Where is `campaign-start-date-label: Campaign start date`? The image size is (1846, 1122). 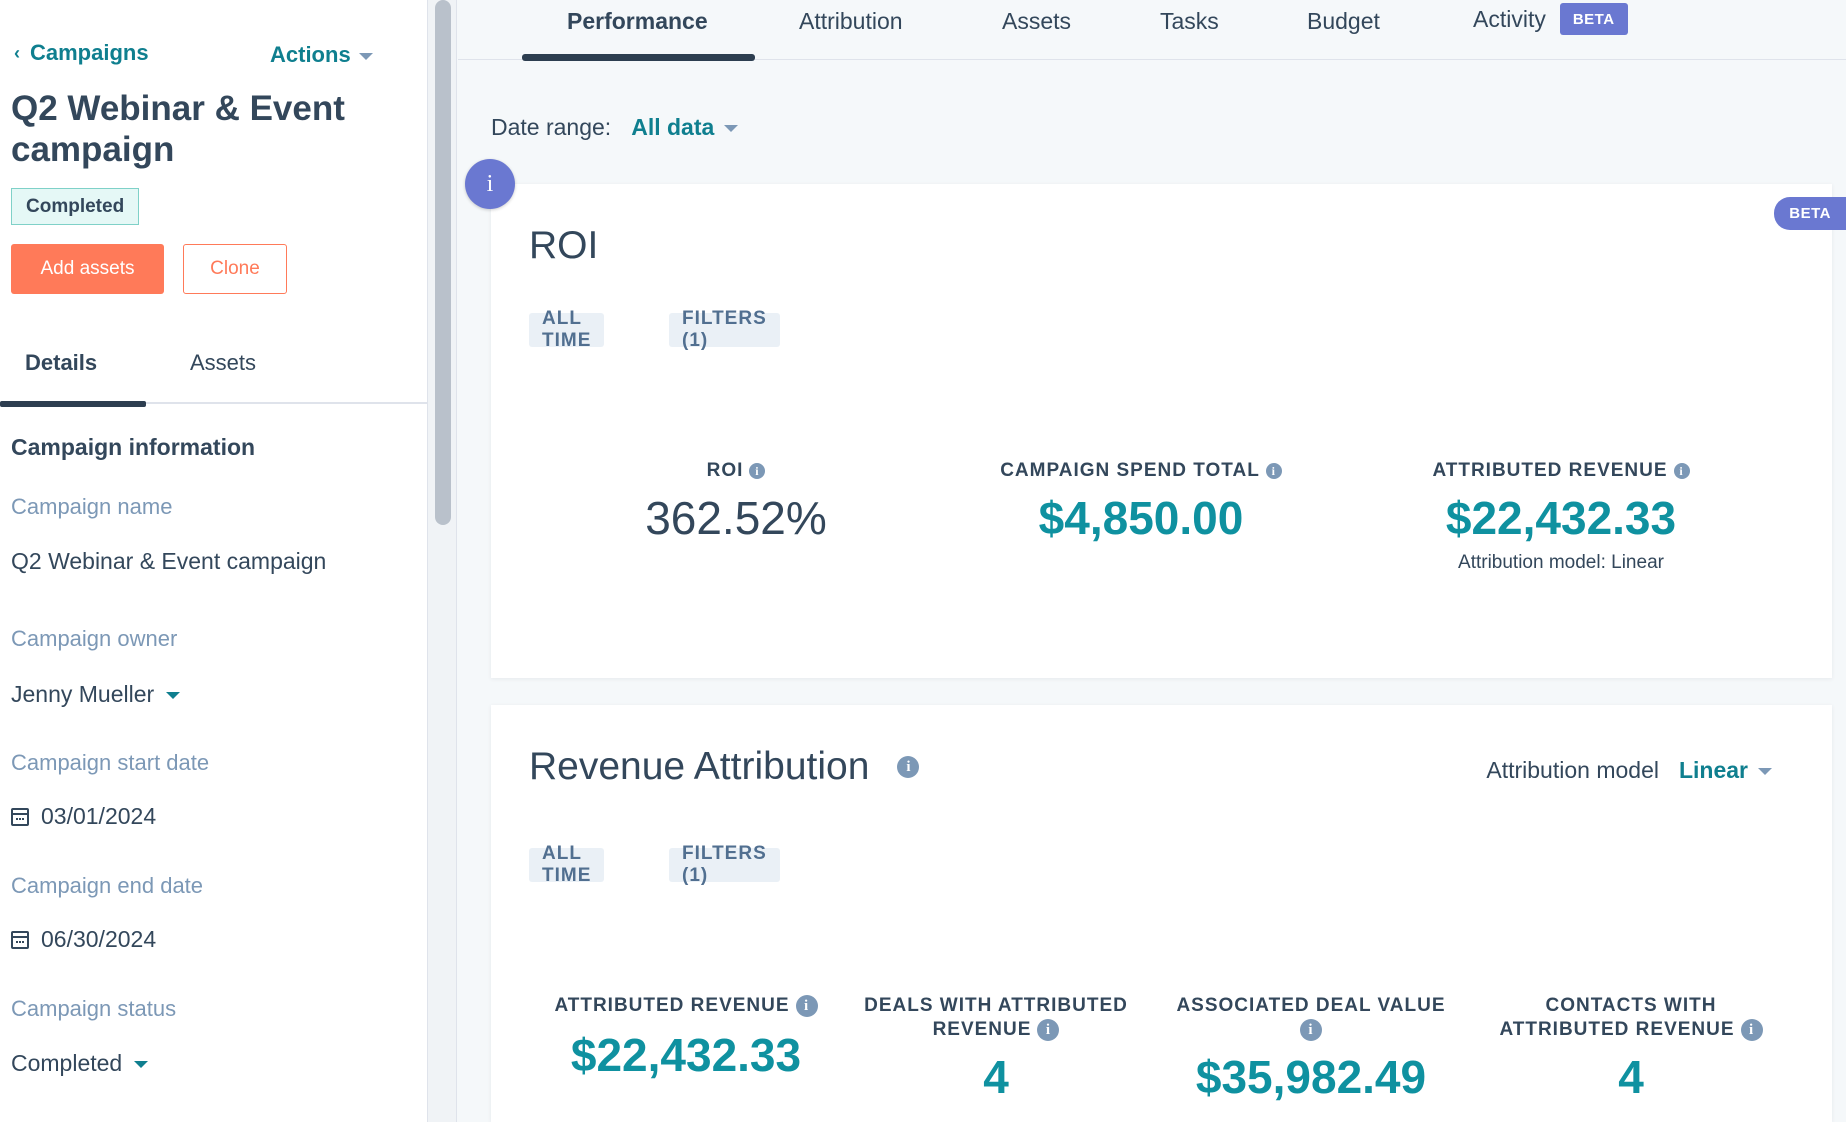 campaign-start-date-label: Campaign start date is located at coordinates (110, 762).